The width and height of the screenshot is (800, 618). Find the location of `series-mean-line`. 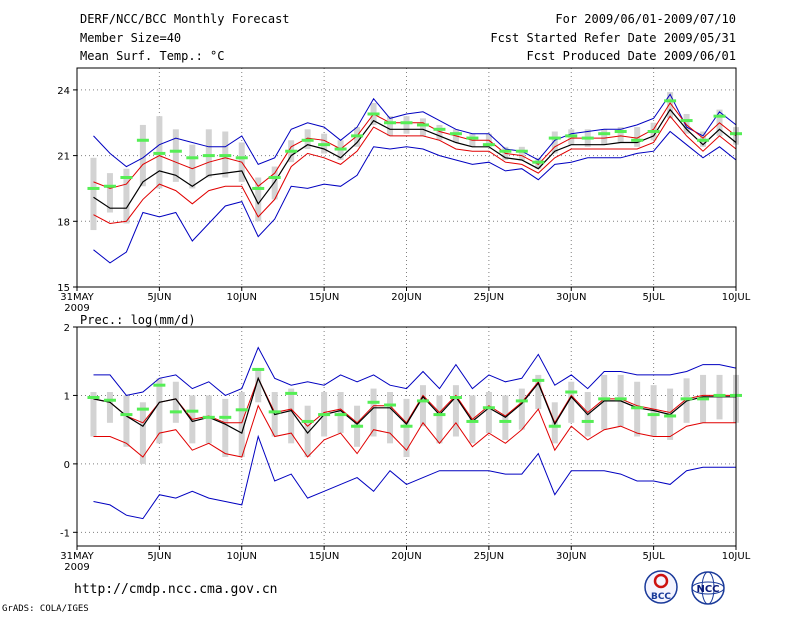

series-mean-line is located at coordinates (414, 405).